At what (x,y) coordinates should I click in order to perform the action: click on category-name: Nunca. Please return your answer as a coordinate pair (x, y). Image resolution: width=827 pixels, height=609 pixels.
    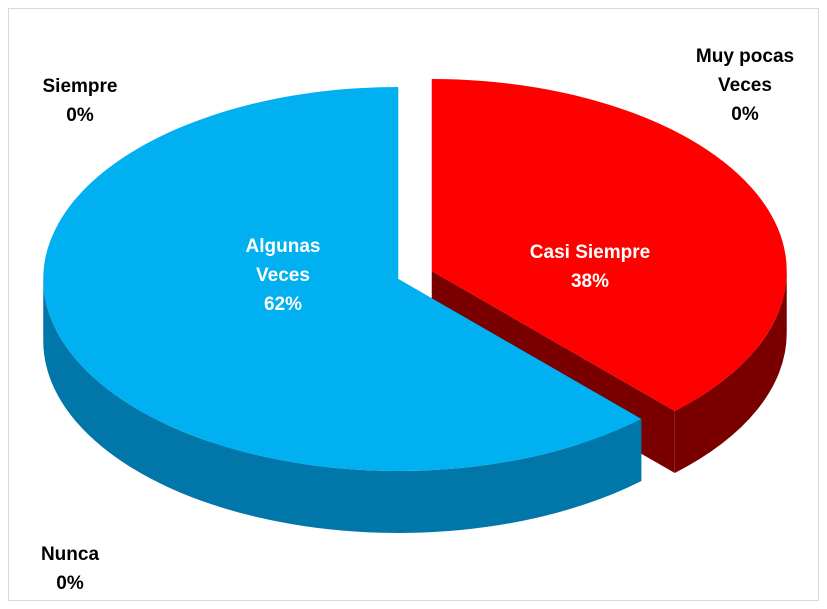
    Looking at the image, I should click on (70, 554).